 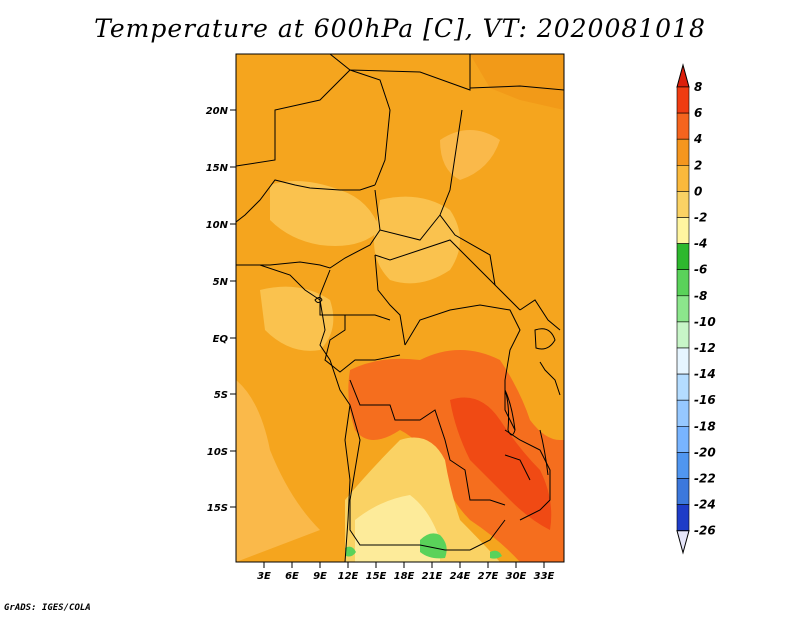 I want to click on colorbar-label: -4, so click(x=700, y=244).